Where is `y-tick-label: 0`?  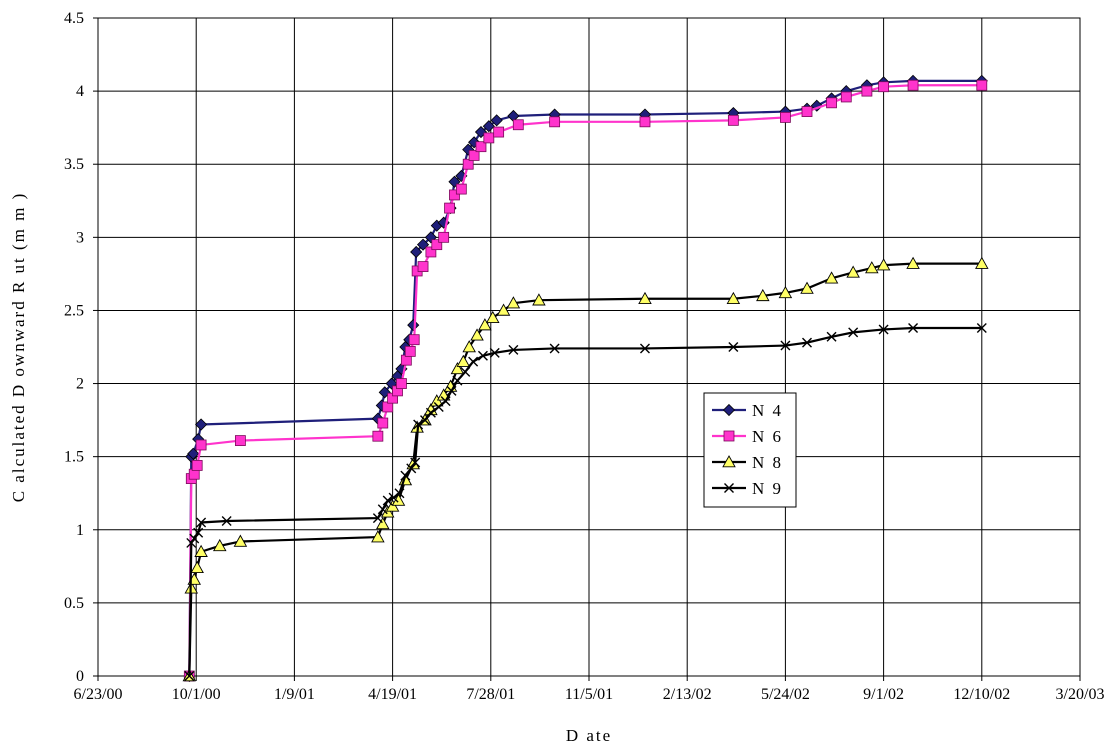
y-tick-label: 0 is located at coordinates (80, 676).